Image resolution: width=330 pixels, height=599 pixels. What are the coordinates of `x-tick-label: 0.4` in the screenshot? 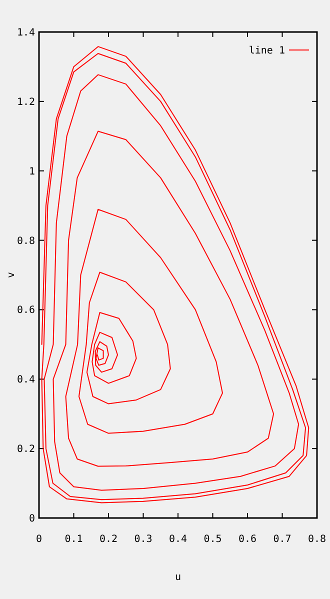 It's located at (178, 539).